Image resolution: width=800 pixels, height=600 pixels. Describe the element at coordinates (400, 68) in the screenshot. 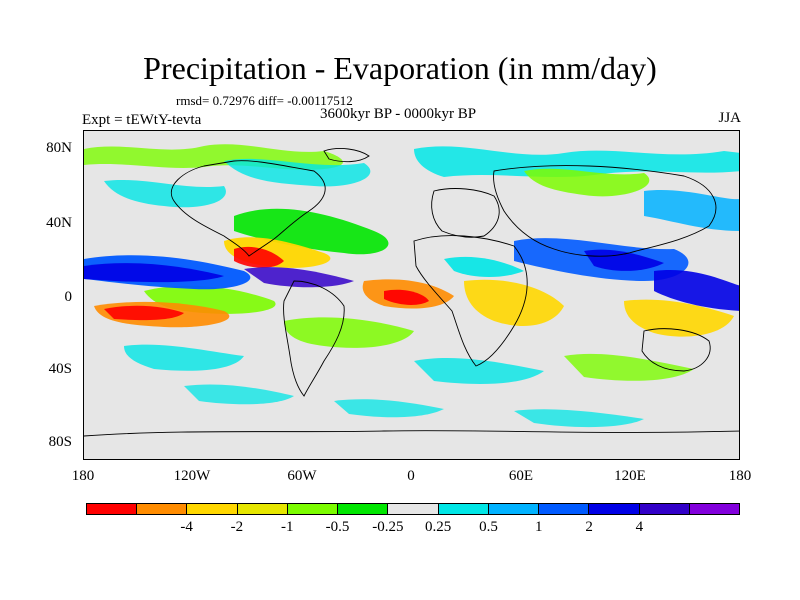

I see `plot-title: Precipitation - Evaporation (in mm/day)` at that location.